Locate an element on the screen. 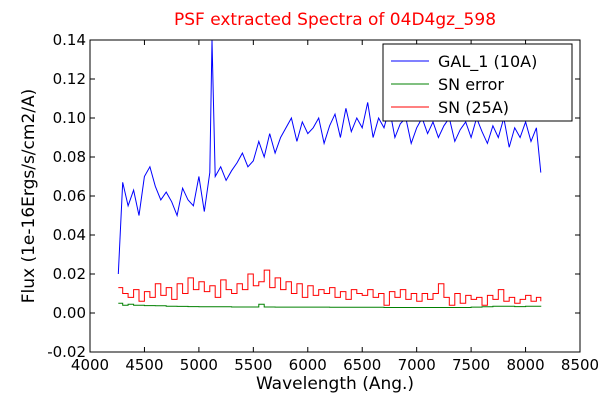 Image resolution: width=600 pixels, height=400 pixels. legend: GAL_1 (10A) SN error SN (25A) is located at coordinates (477, 82).